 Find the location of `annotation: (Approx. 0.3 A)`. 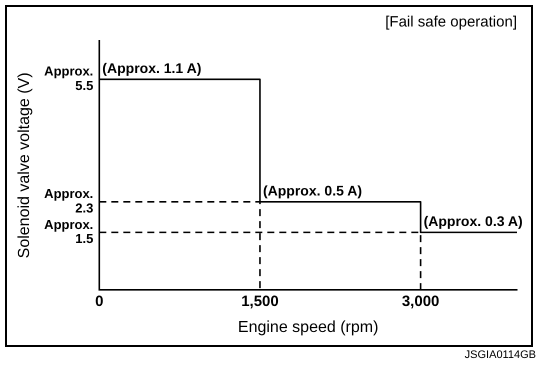

annotation: (Approx. 0.3 A) is located at coordinates (473, 221).